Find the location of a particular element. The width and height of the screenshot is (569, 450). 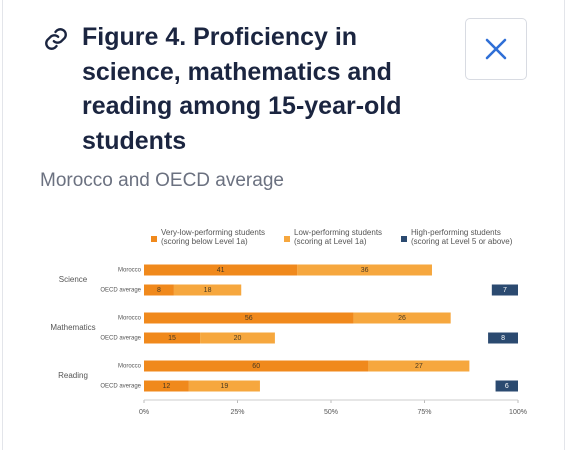

close-icon is located at coordinates (496, 49).